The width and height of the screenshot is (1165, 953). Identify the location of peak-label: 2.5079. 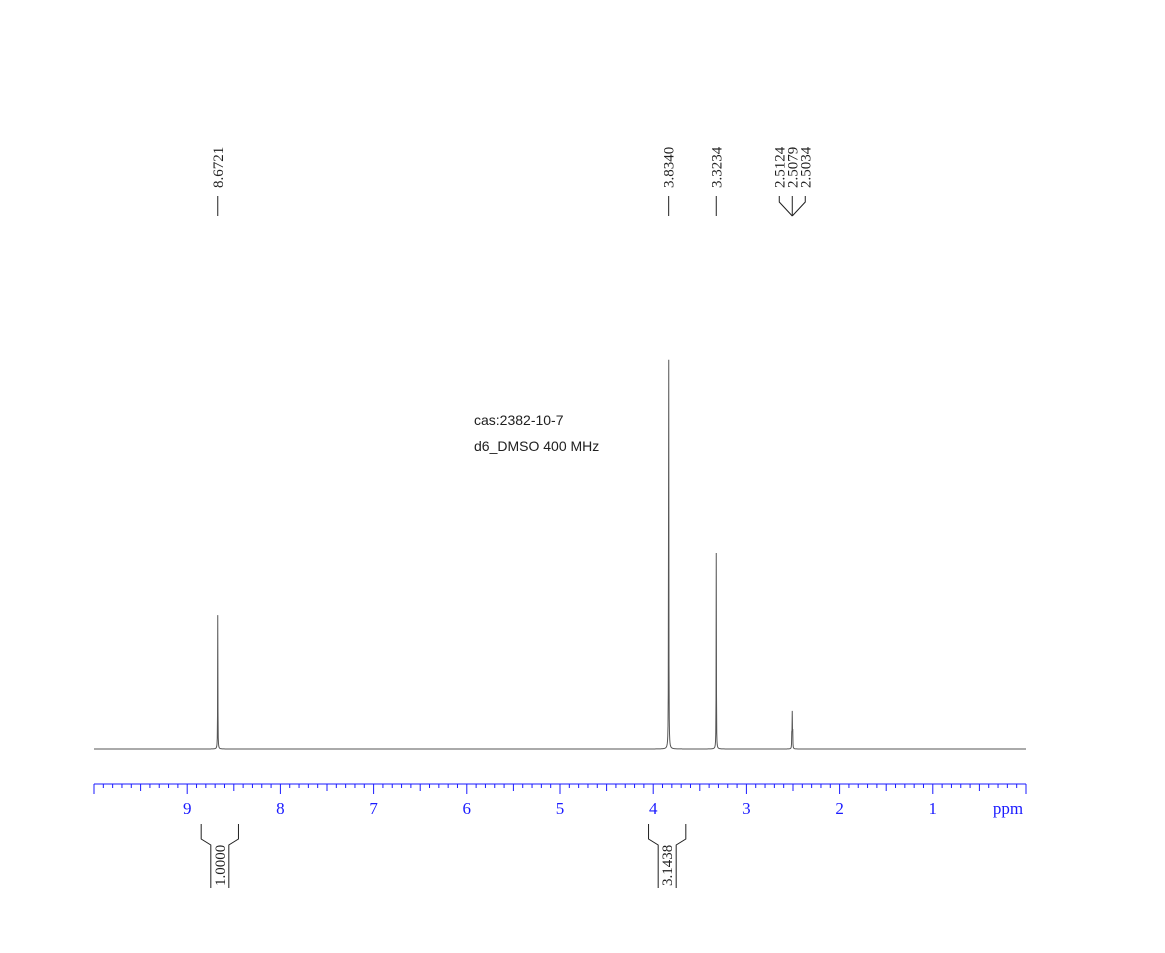
(793, 167).